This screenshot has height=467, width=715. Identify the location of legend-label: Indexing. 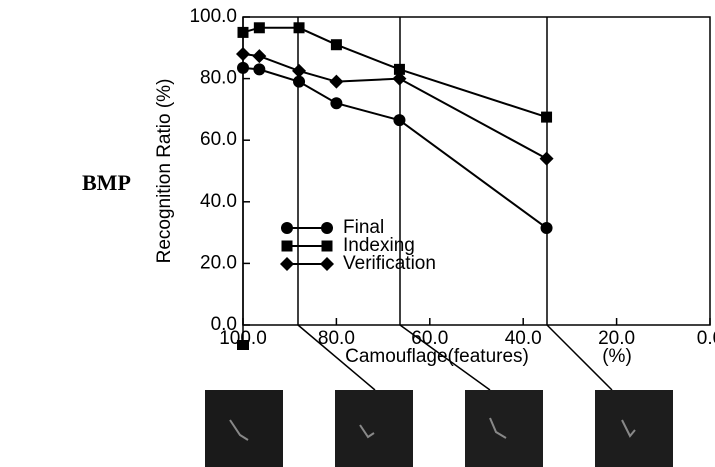
(379, 245).